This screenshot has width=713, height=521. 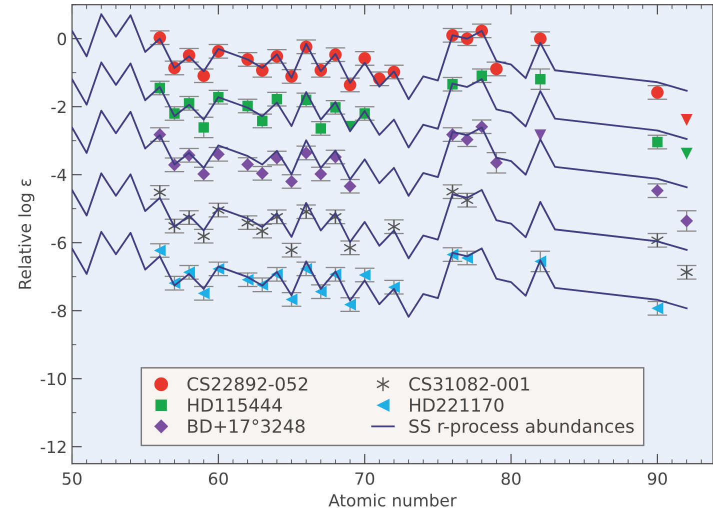 What do you see at coordinates (58, 243) in the screenshot?
I see `y-tick-label: -6` at bounding box center [58, 243].